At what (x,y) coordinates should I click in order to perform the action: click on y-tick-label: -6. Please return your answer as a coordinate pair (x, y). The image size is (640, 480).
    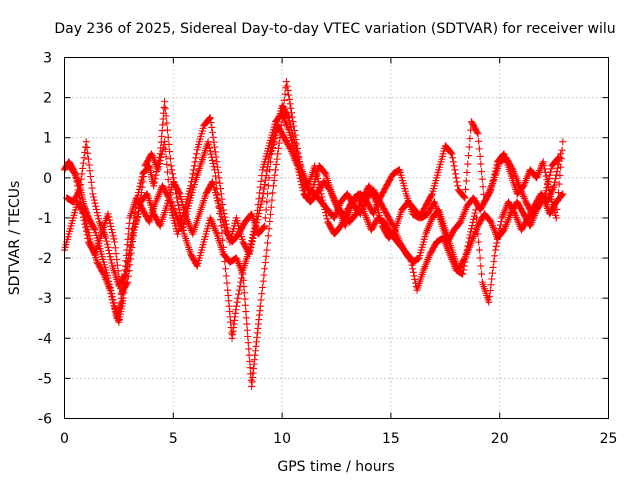
    Looking at the image, I should click on (45, 420).